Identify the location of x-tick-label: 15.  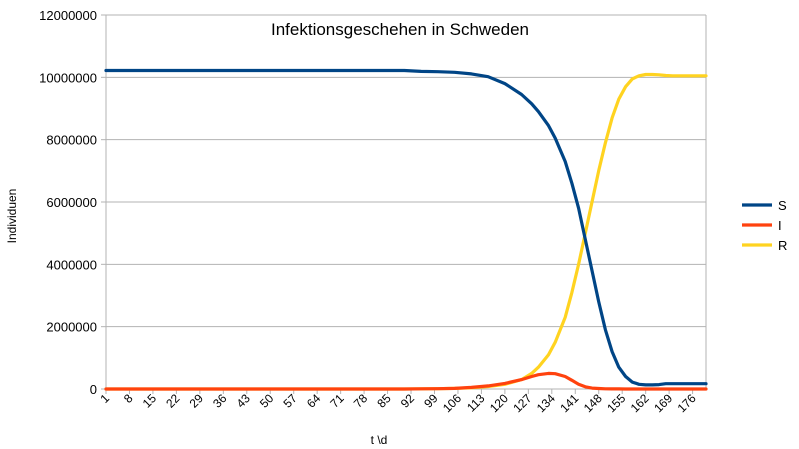
(150, 401).